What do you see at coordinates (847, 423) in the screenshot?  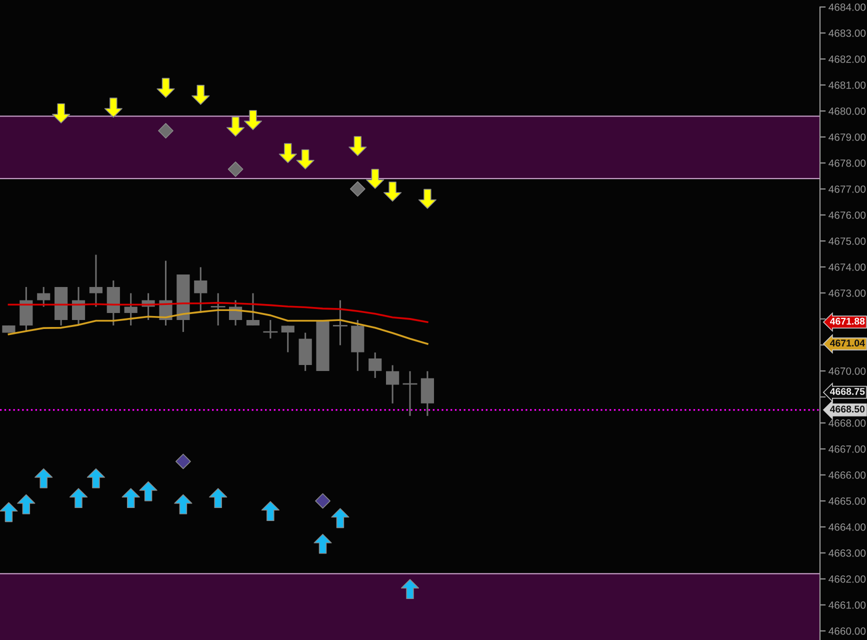 I see `y-tick-label: 4668.00` at bounding box center [847, 423].